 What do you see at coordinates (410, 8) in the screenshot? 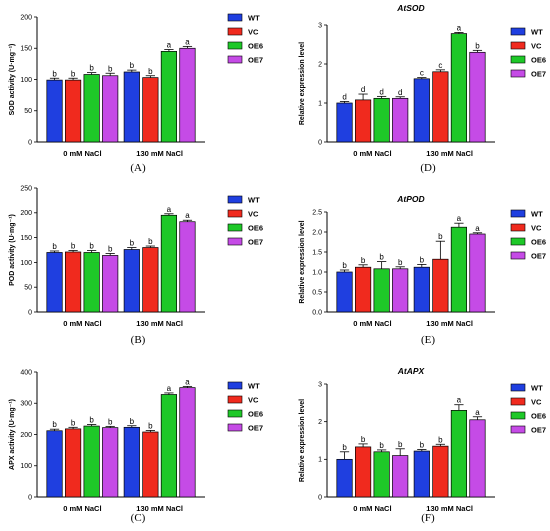
I see `chart-title: AtSOD` at bounding box center [410, 8].